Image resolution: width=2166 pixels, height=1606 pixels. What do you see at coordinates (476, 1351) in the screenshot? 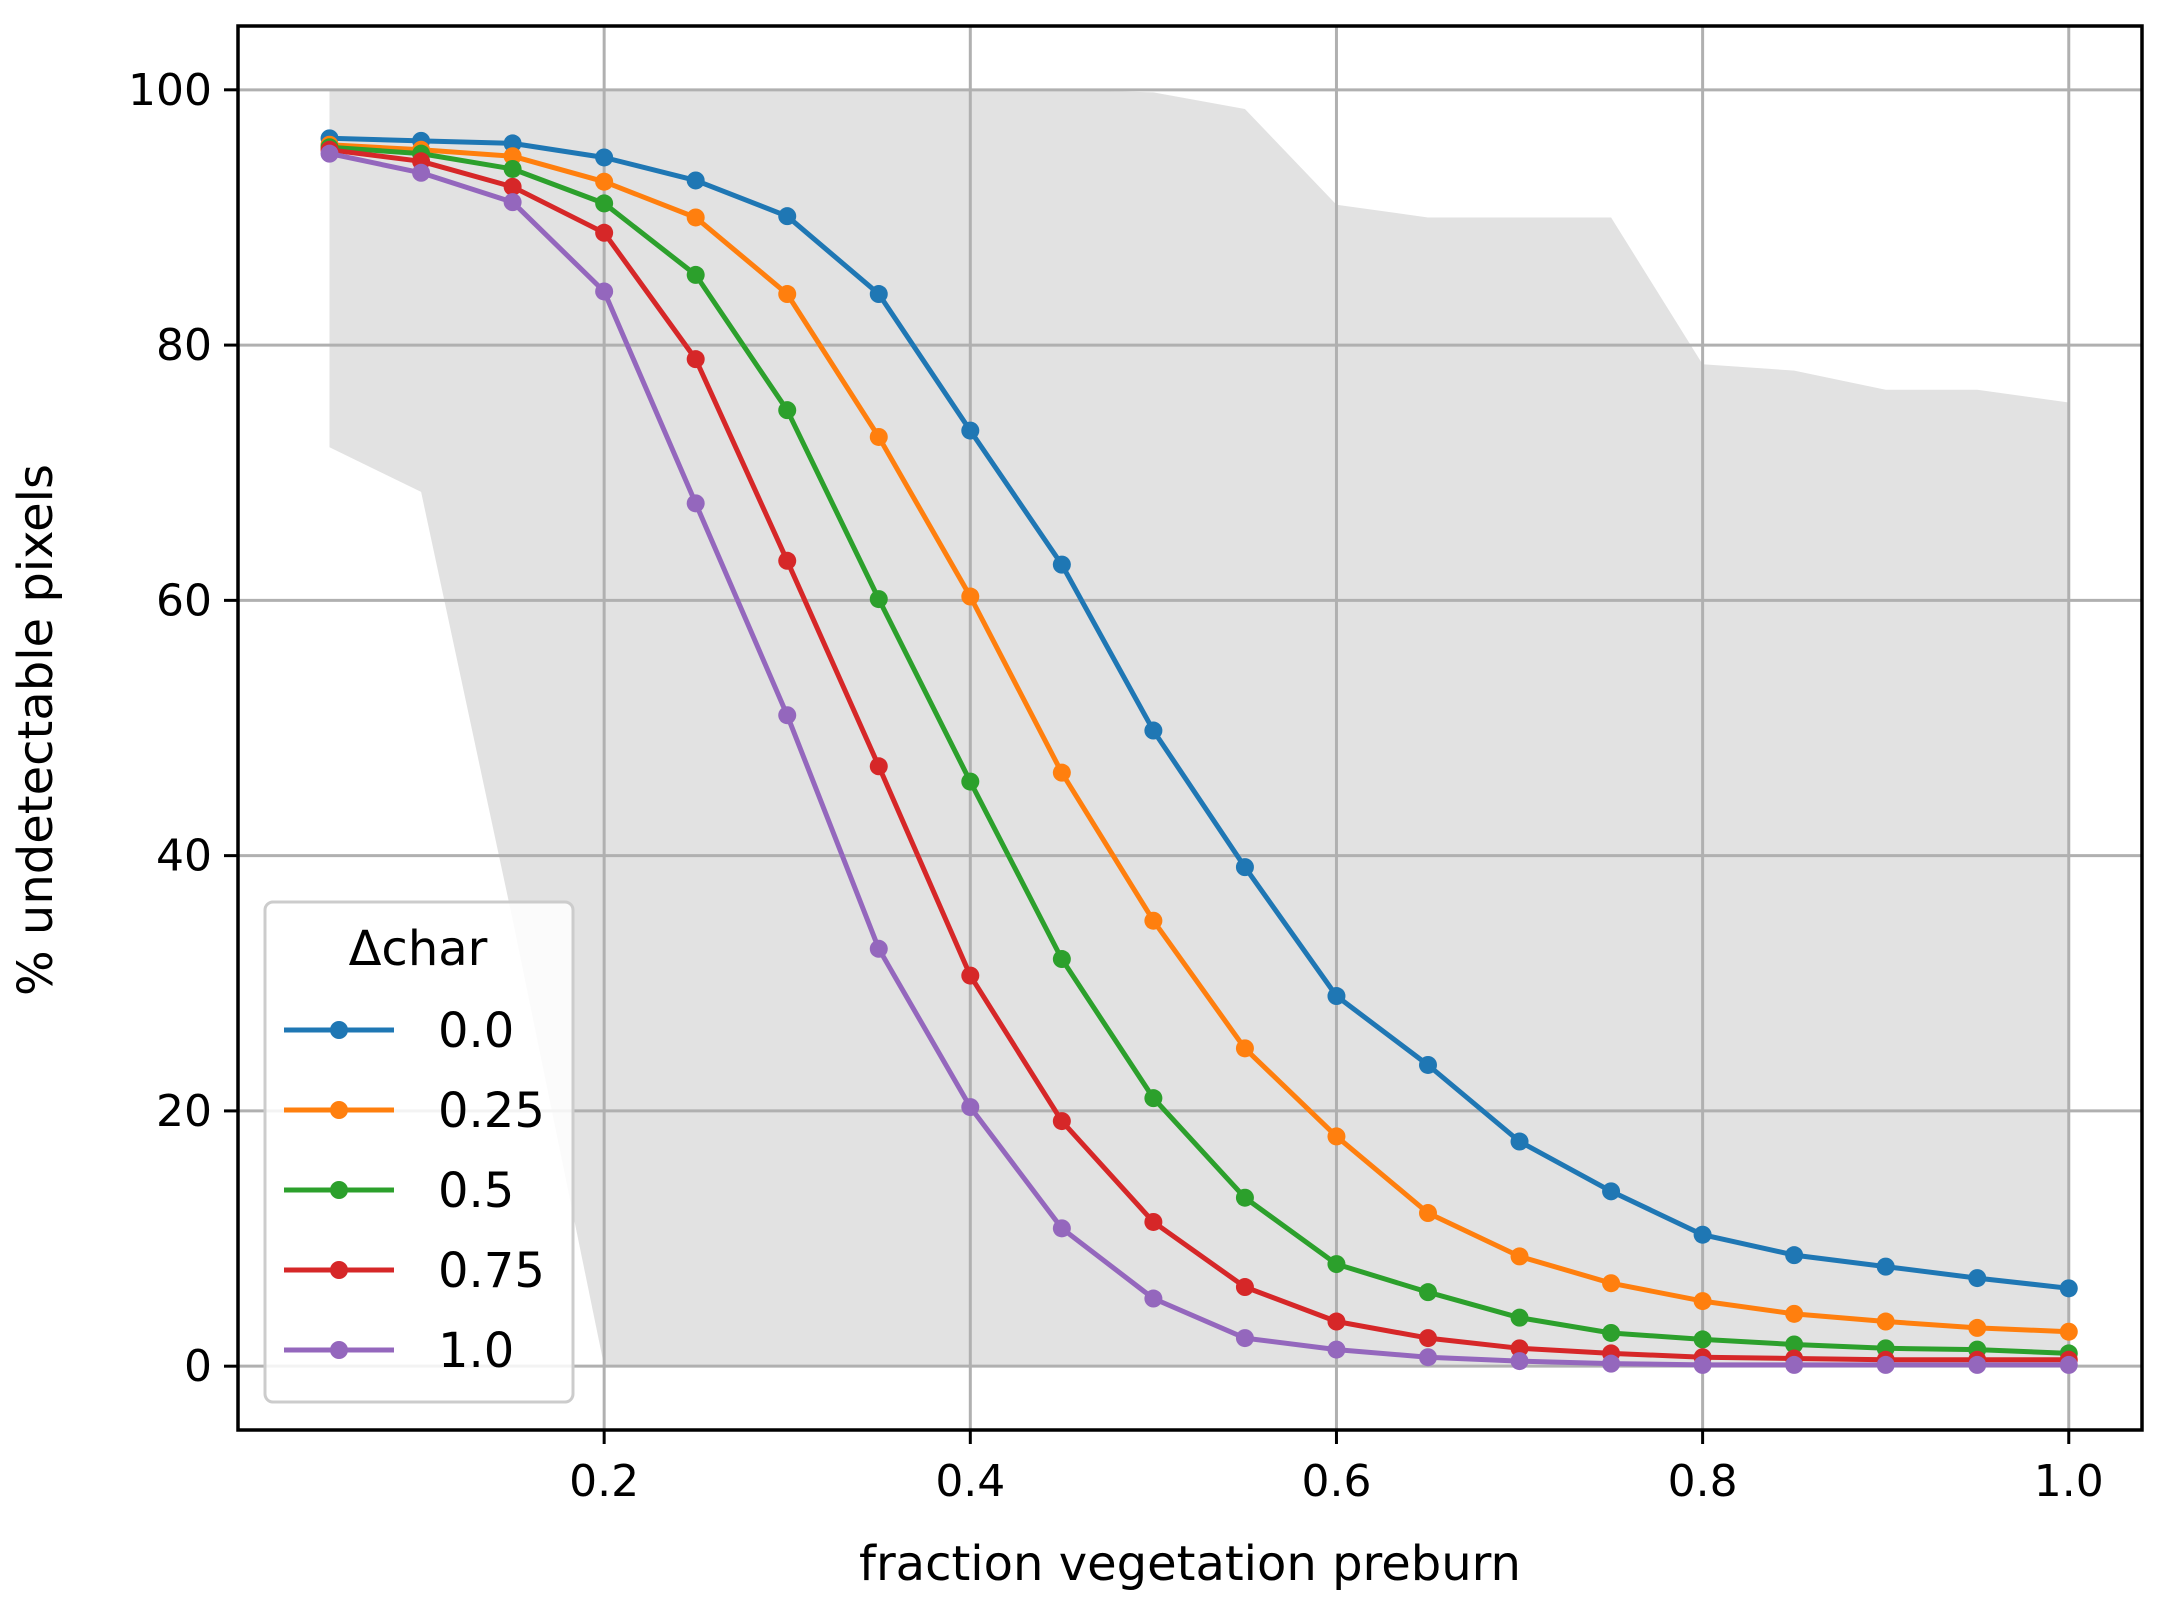
I see `legend-label-4: 1.0` at bounding box center [476, 1351].